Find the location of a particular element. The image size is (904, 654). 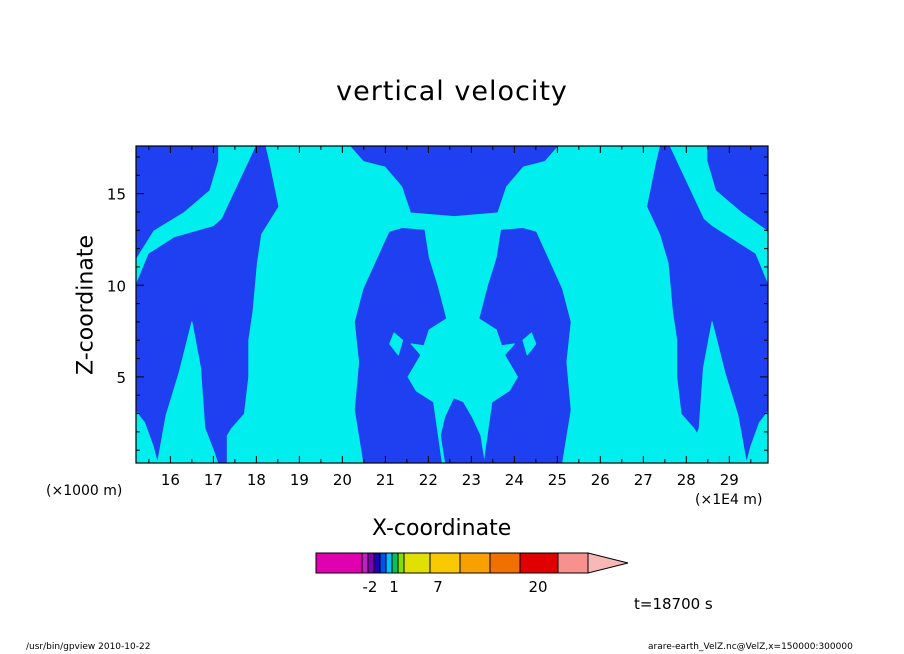

x-tick-label: 17 is located at coordinates (213, 480).